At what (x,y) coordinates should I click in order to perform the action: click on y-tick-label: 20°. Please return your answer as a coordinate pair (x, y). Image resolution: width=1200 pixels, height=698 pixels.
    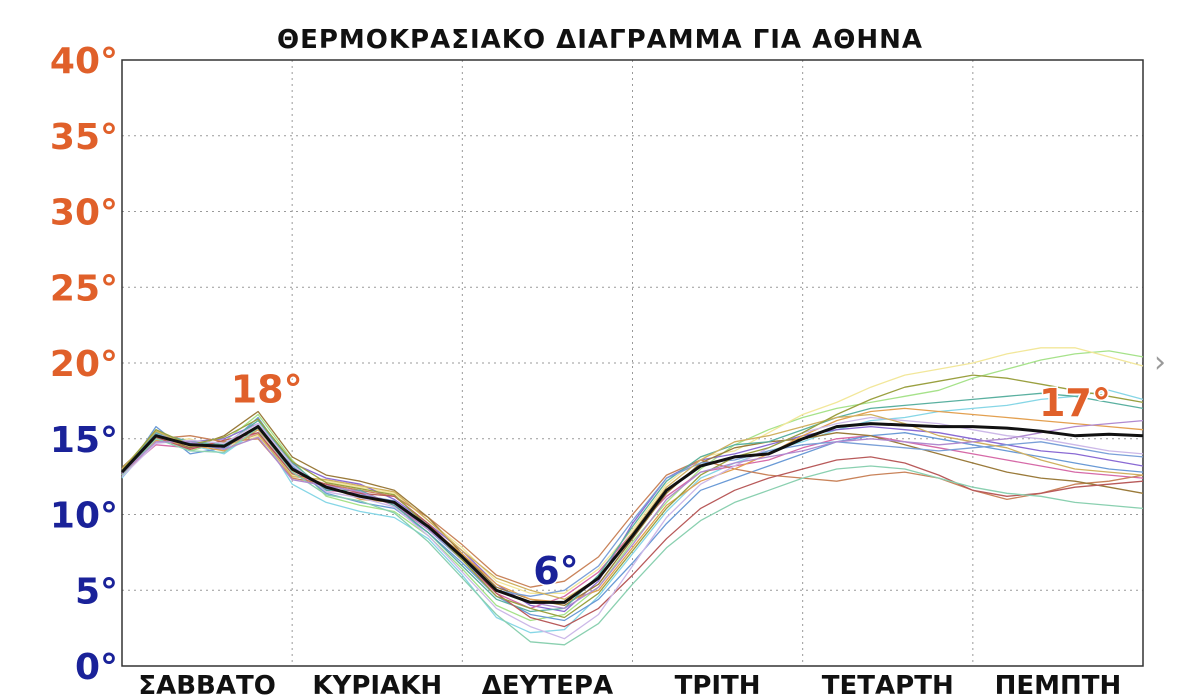
    Looking at the image, I should click on (84, 364).